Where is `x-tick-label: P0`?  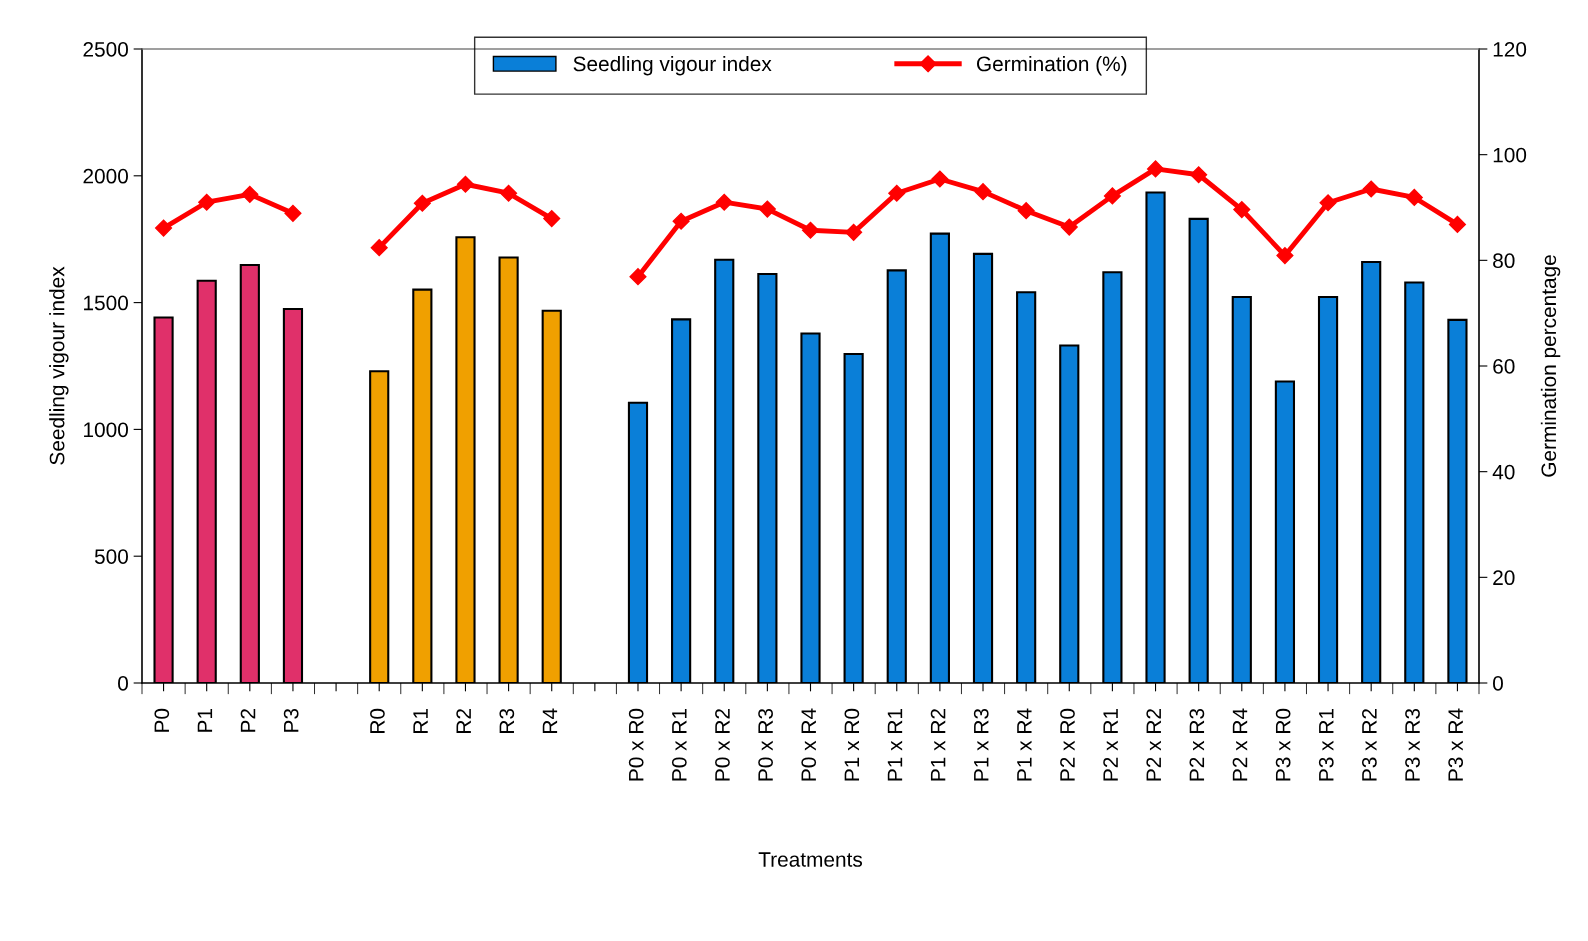
x-tick-label: P0 is located at coordinates (162, 720).